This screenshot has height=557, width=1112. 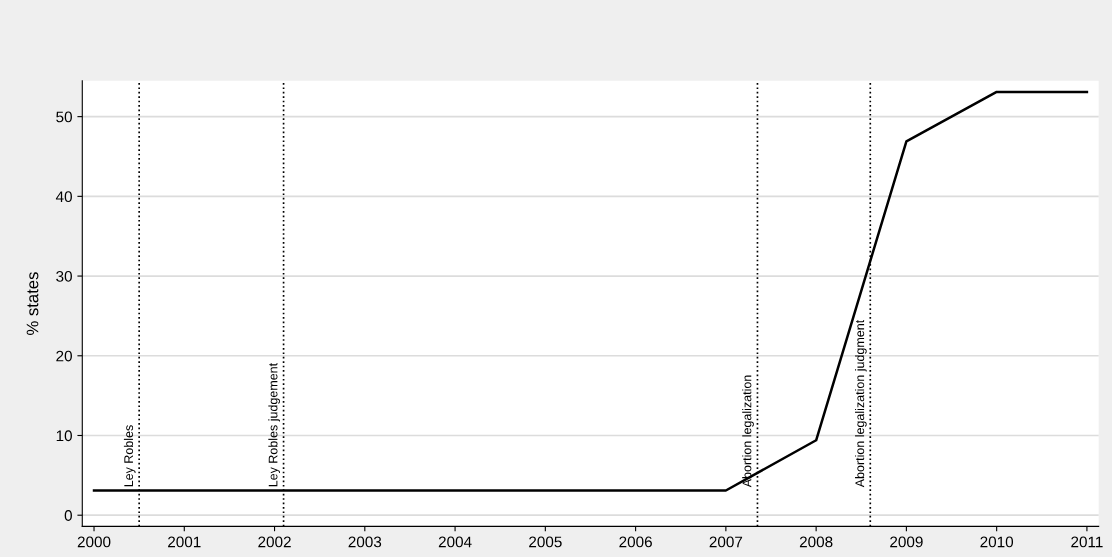 What do you see at coordinates (997, 542) in the screenshot?
I see `x-tick-label: 2010` at bounding box center [997, 542].